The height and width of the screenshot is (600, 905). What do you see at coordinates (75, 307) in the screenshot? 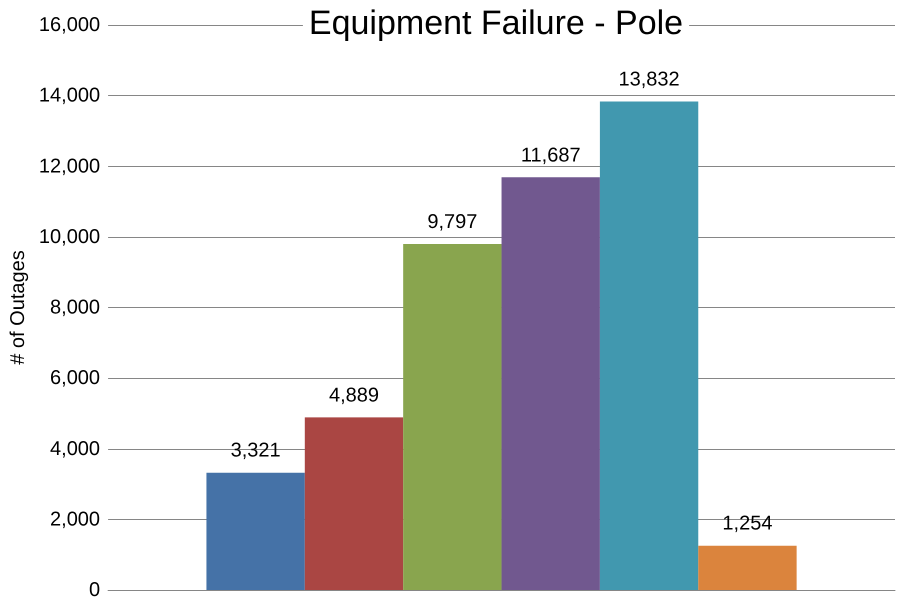
I see `y-tick-label: 8,000` at bounding box center [75, 307].